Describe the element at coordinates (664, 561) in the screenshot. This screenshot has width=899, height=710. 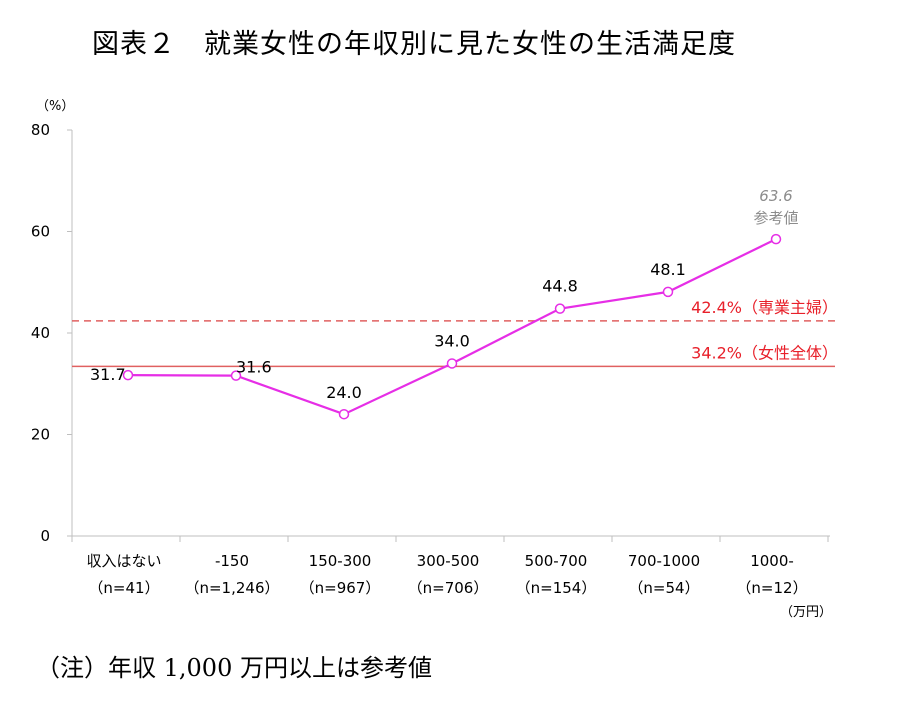
I see `x-tick-label: 700-1000` at that location.